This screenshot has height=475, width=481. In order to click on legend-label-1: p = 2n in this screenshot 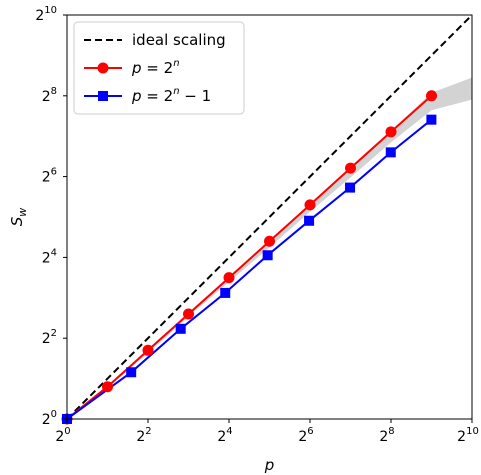, I will do `click(155, 67)`.